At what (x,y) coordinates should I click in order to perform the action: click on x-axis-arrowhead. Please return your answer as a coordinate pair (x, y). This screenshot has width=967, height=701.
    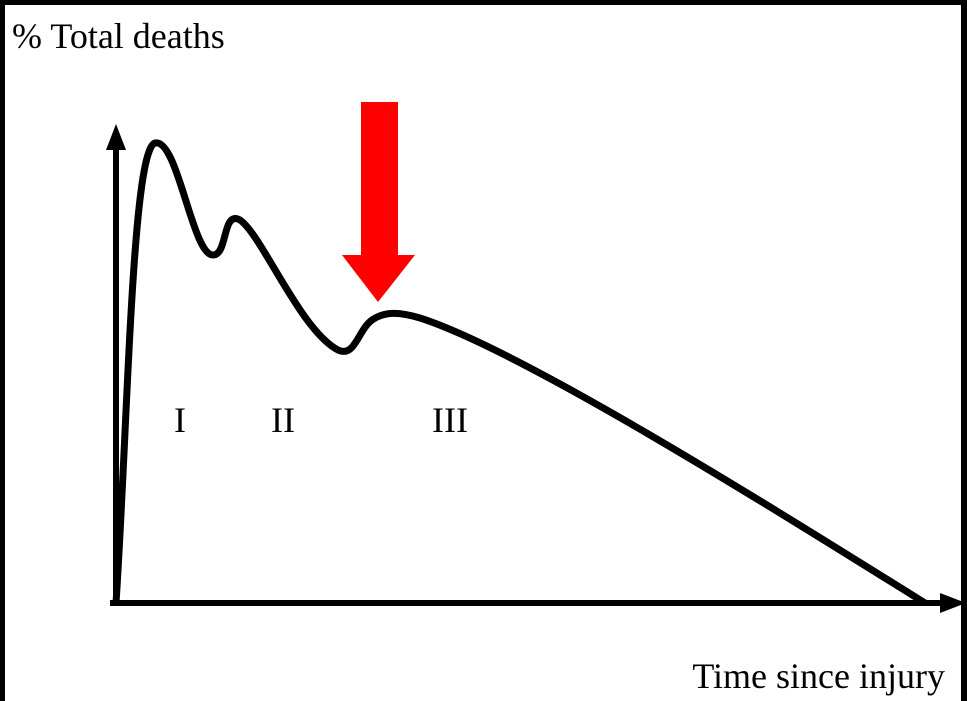
    Looking at the image, I should click on (953, 603).